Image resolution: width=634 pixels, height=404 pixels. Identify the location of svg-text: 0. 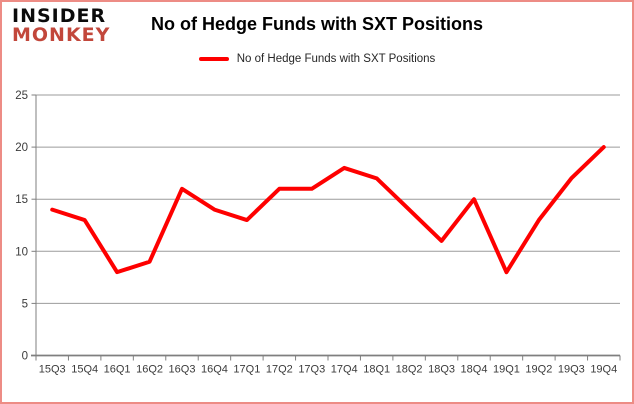
(25, 357).